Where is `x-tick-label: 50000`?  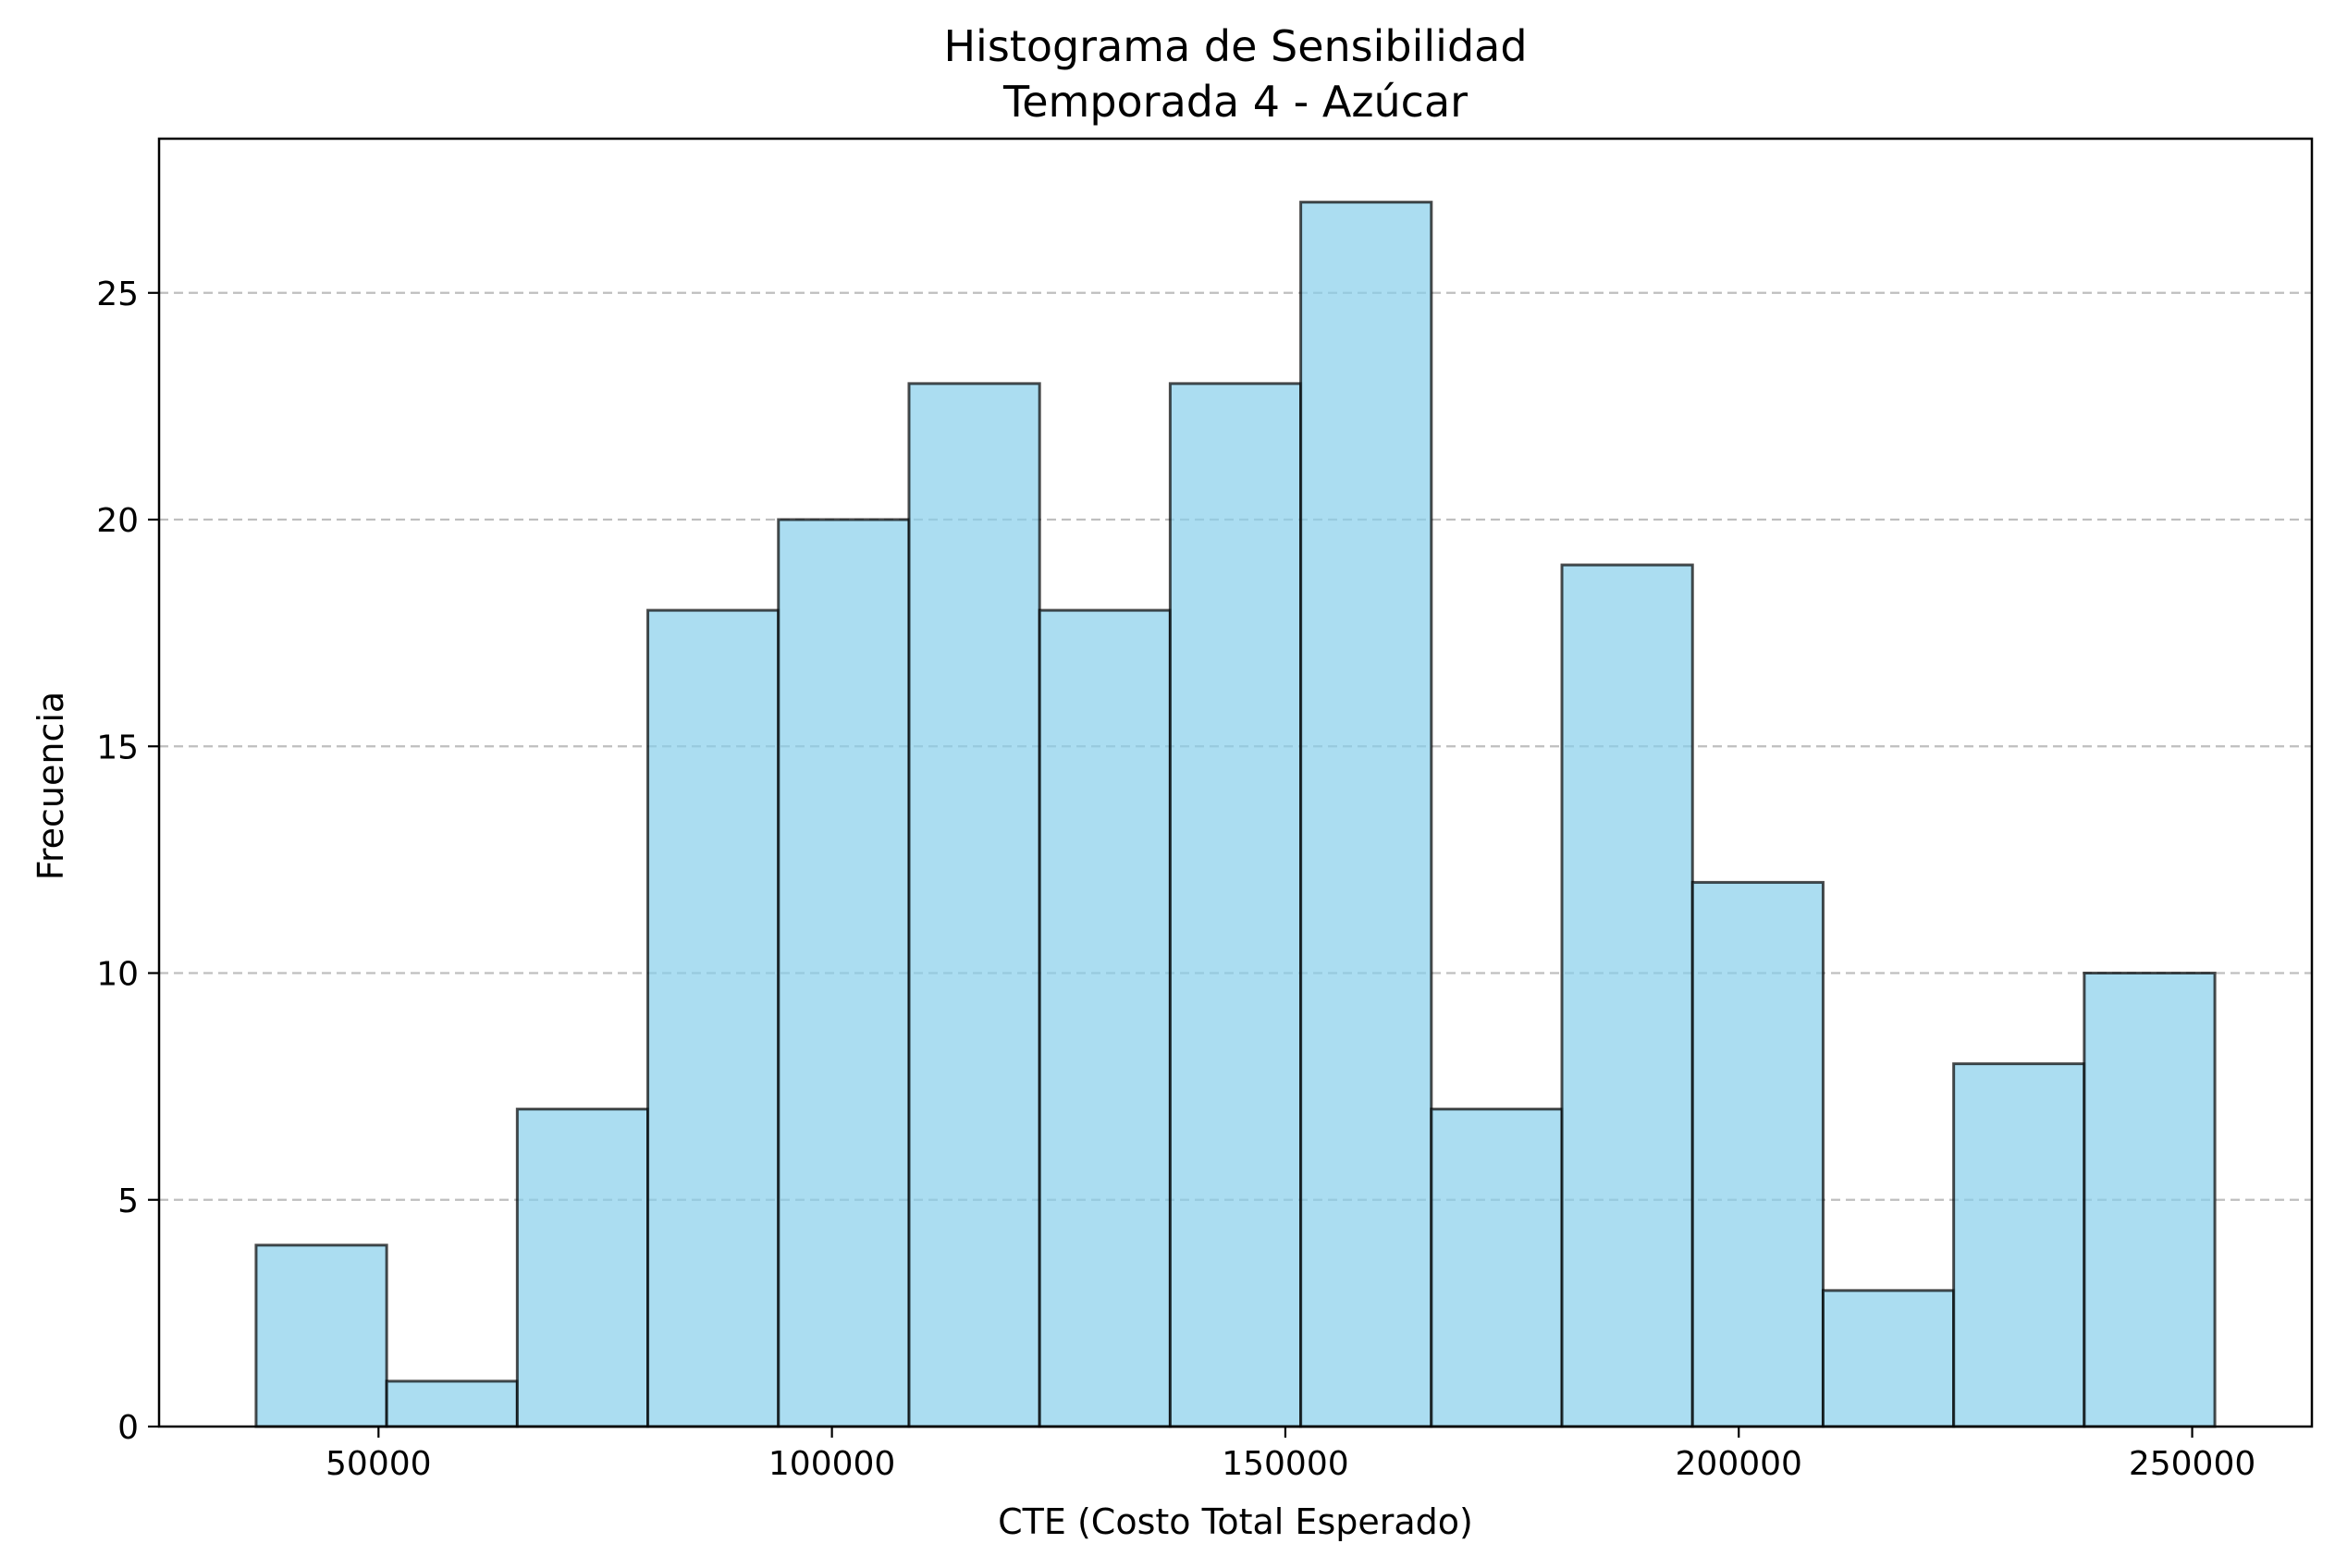
x-tick-label: 50000 is located at coordinates (379, 1464).